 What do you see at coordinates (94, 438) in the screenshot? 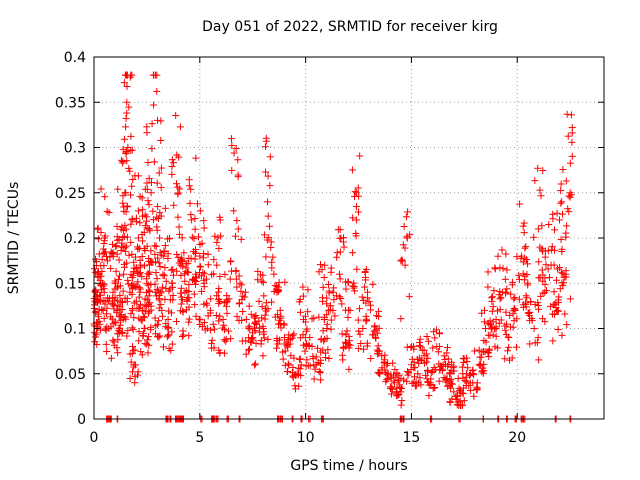
I see `x-tick-label: 0` at bounding box center [94, 438].